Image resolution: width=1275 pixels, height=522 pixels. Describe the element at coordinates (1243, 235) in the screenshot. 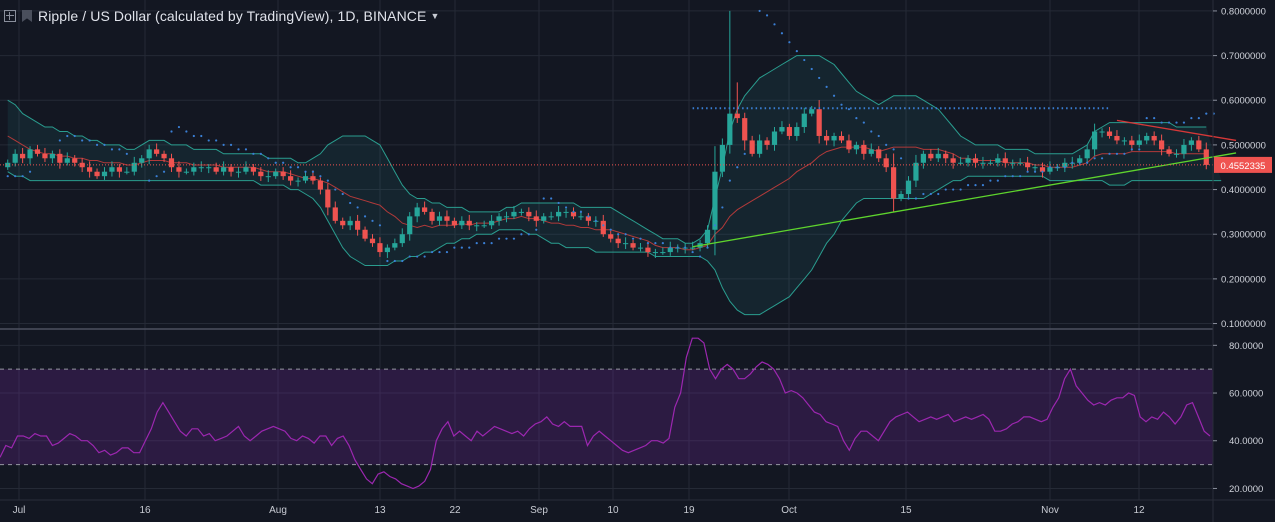

I see `price-tick-label: 0.3000000` at that location.